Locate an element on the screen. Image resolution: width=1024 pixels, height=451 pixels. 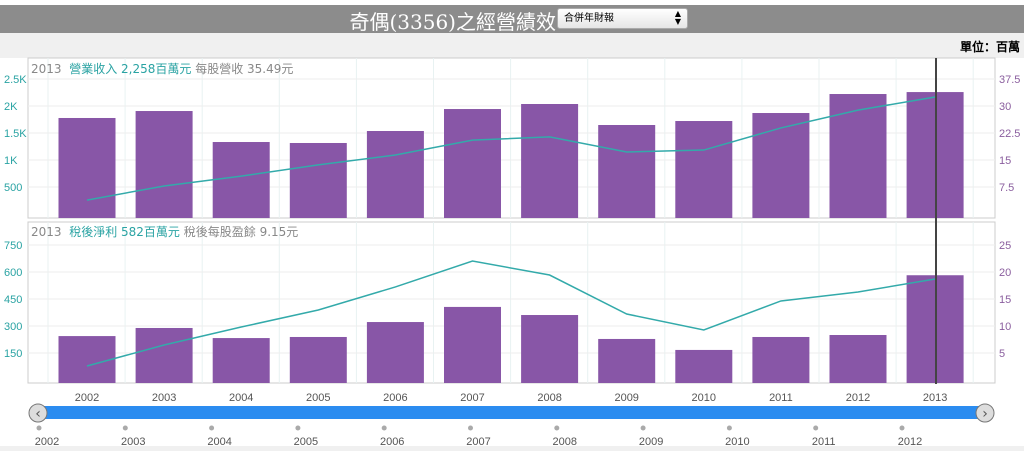
left-tick-label: 600 is located at coordinates (13, 273).